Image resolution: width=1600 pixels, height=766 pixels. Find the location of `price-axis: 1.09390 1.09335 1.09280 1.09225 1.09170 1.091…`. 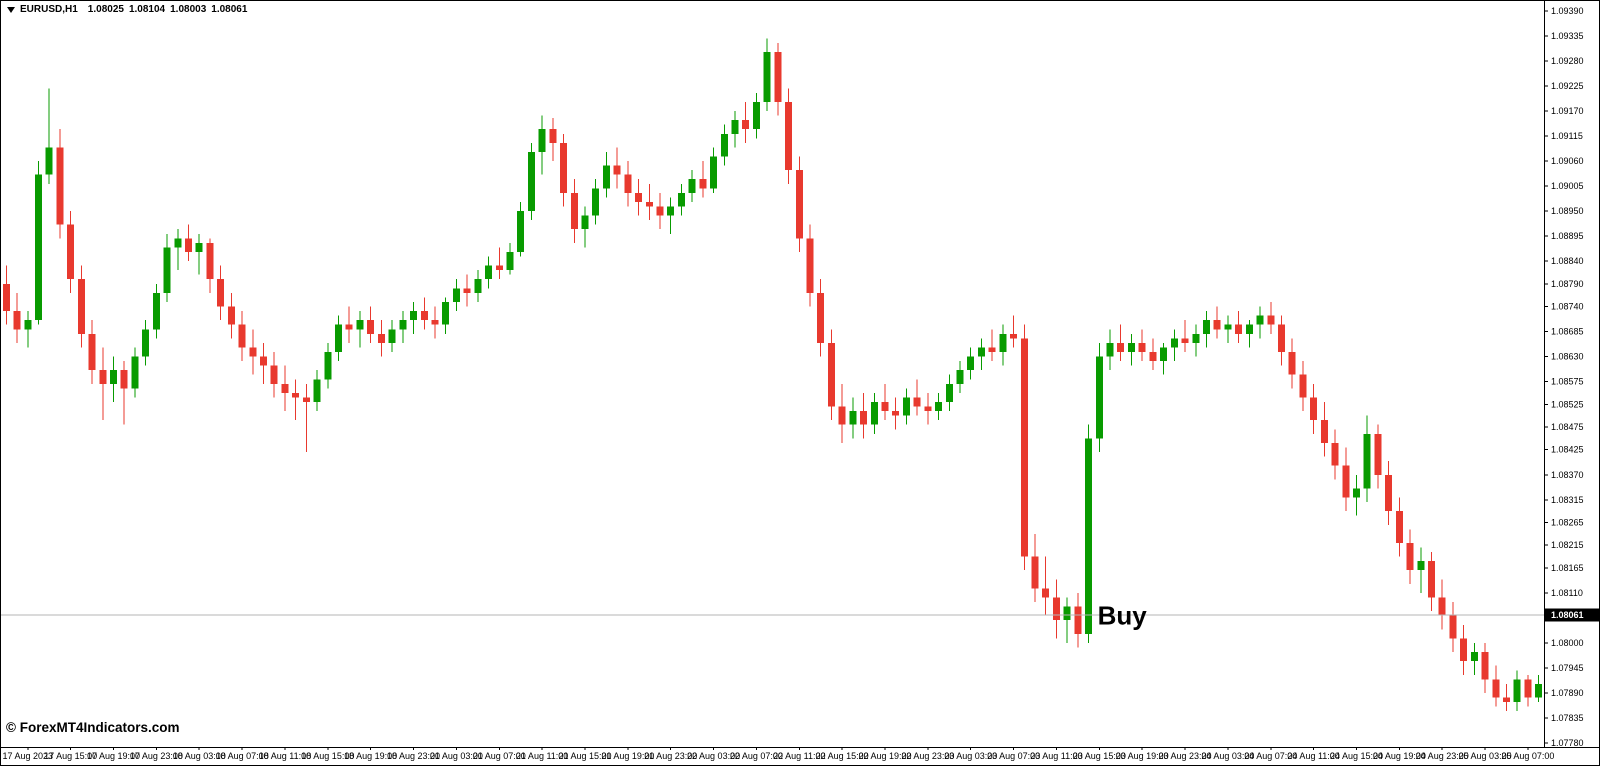

price-axis: 1.09390 1.09335 1.09280 1.09225 1.09170 1.091… is located at coordinates (1564, 377).